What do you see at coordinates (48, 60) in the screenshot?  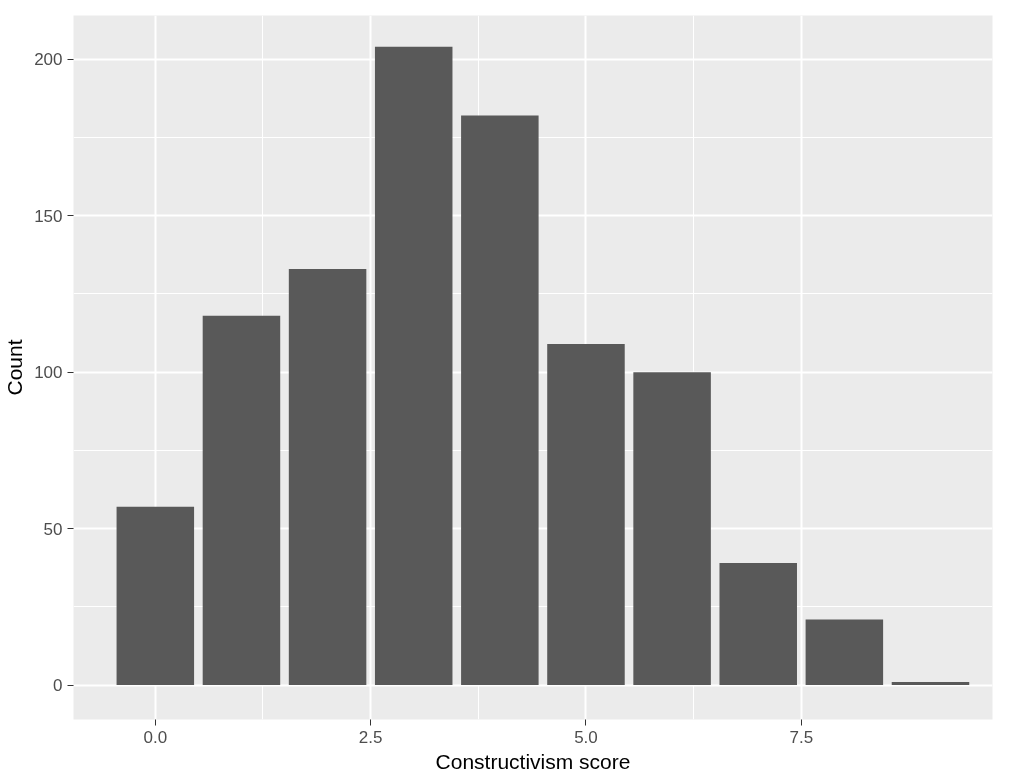 I see `y-tick-label: 200` at bounding box center [48, 60].